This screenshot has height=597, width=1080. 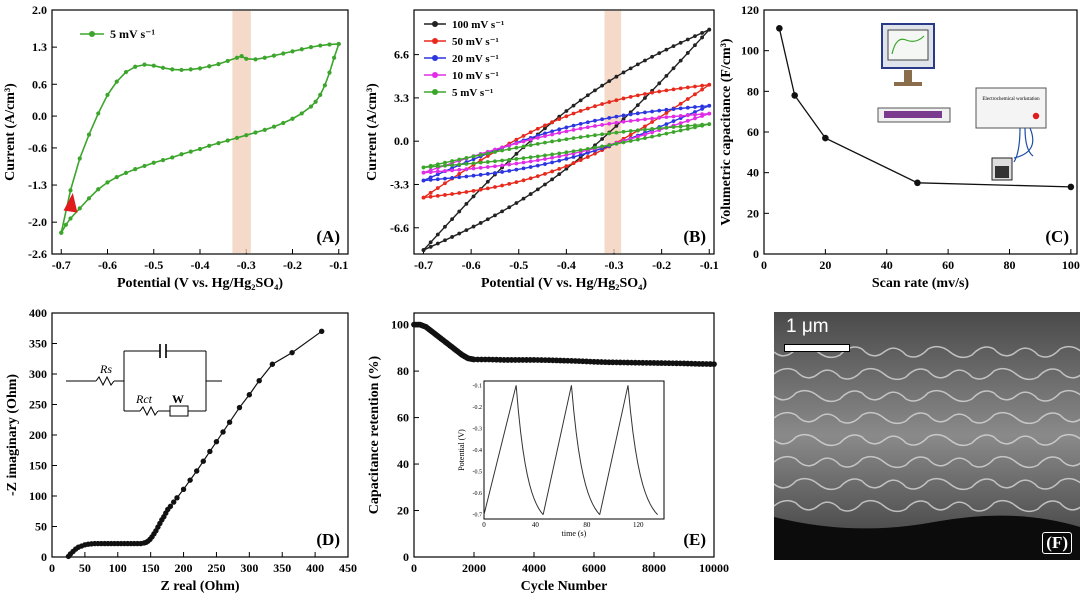 I want to click on panel-label: (D), so click(x=328, y=539).